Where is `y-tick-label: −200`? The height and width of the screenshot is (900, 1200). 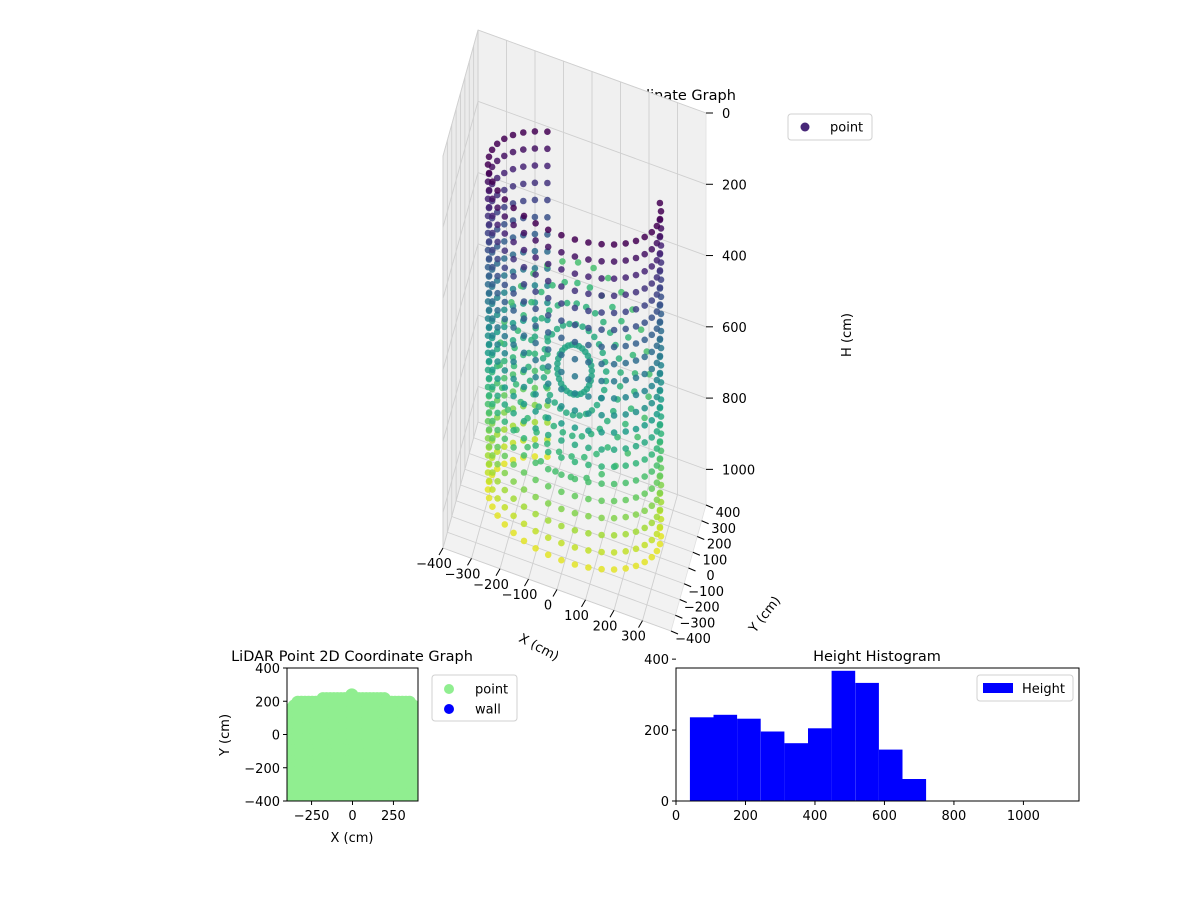 y-tick-label: −200 is located at coordinates (702, 608).